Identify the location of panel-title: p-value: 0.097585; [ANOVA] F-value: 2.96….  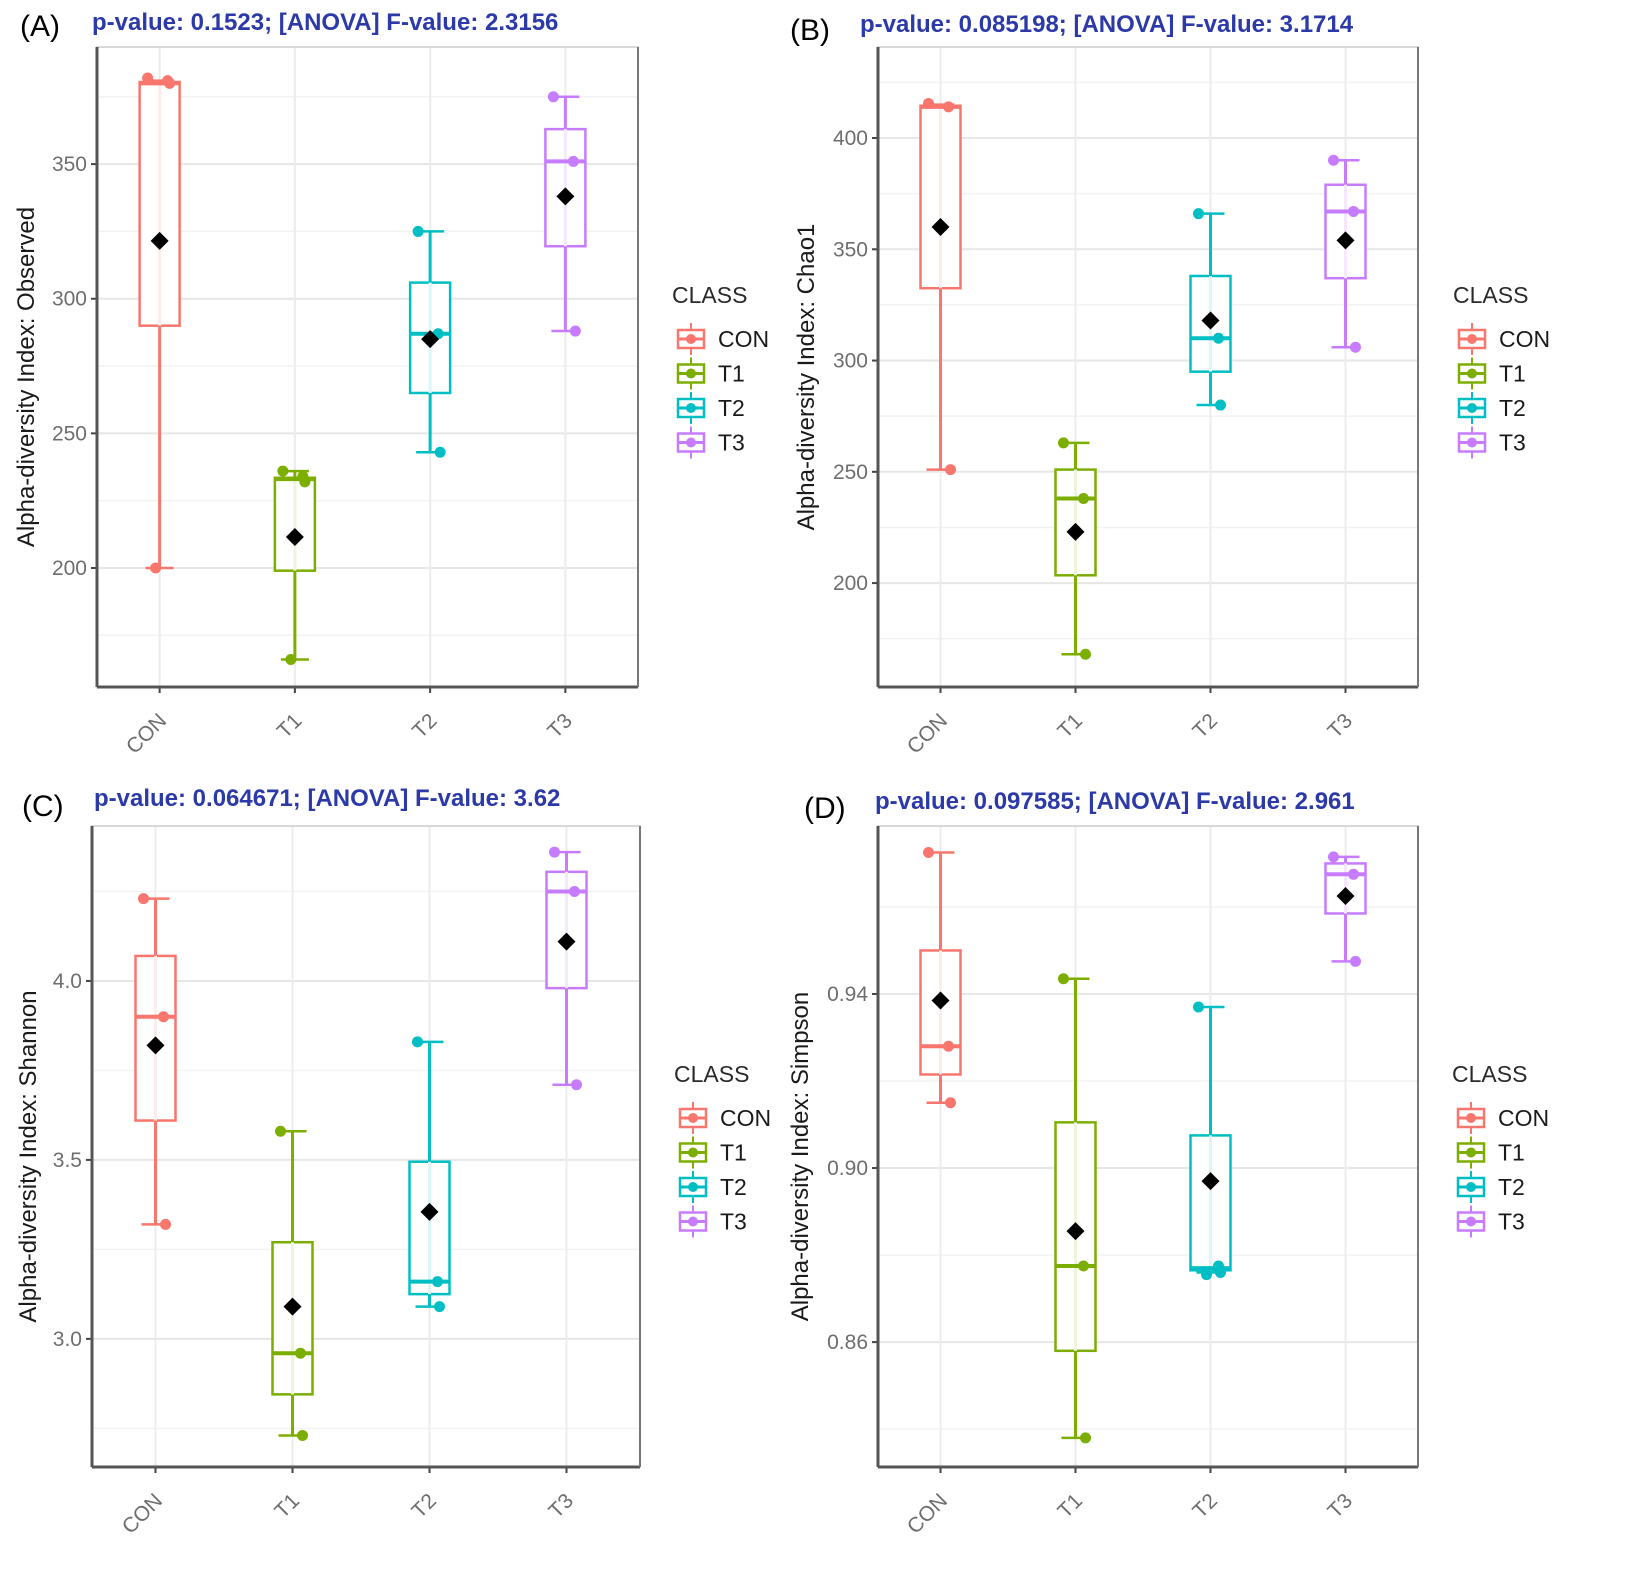
(1115, 801).